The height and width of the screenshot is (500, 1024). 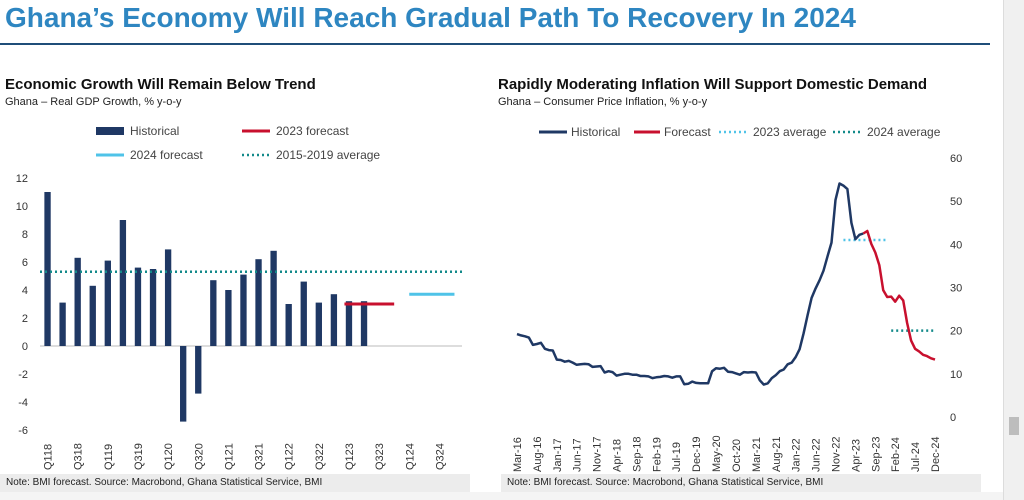 I want to click on bar-Q419, so click(x=153, y=307).